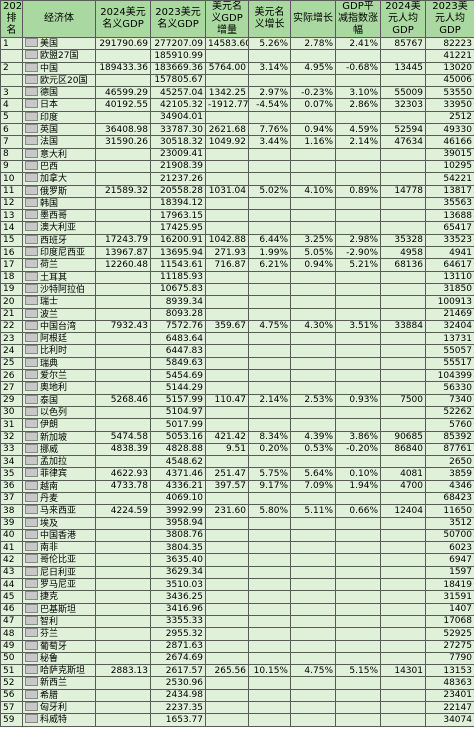 The height and width of the screenshot is (735, 474). I want to click on table-row: 59 科威特 1653.77 34074, so click(237, 720).